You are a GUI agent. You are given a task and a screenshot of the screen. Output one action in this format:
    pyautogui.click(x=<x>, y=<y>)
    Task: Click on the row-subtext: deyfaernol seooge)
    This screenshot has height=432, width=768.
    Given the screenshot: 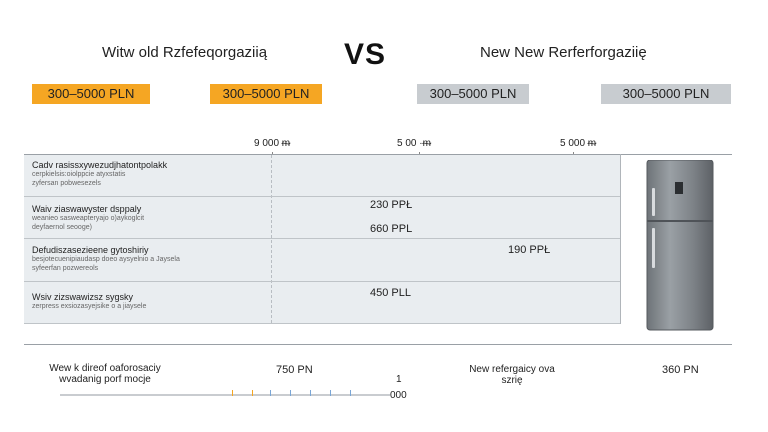 What is the action you would take?
    pyautogui.click(x=62, y=227)
    